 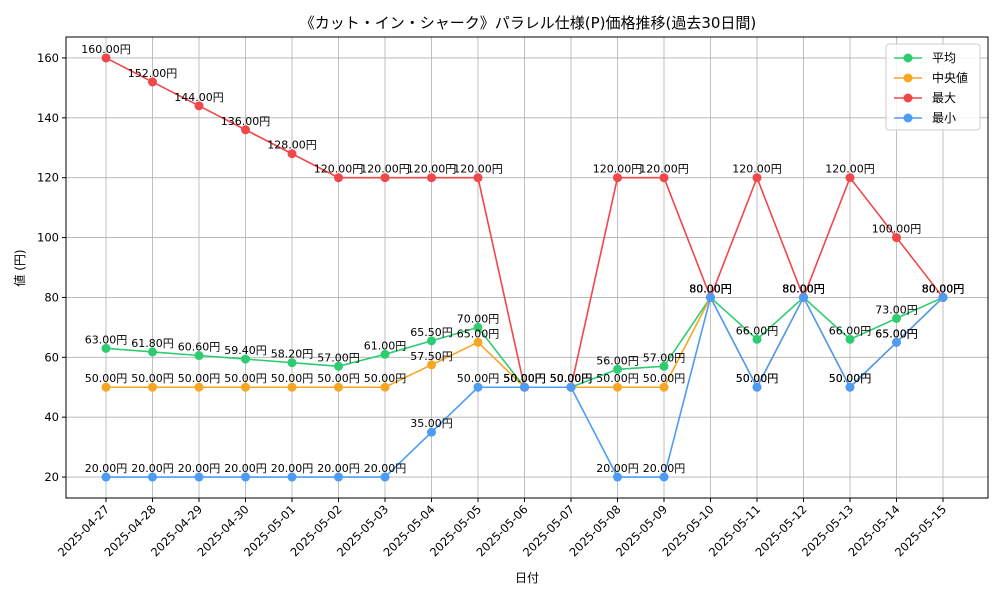 I want to click on data-label: 61.80円, so click(x=152, y=343).